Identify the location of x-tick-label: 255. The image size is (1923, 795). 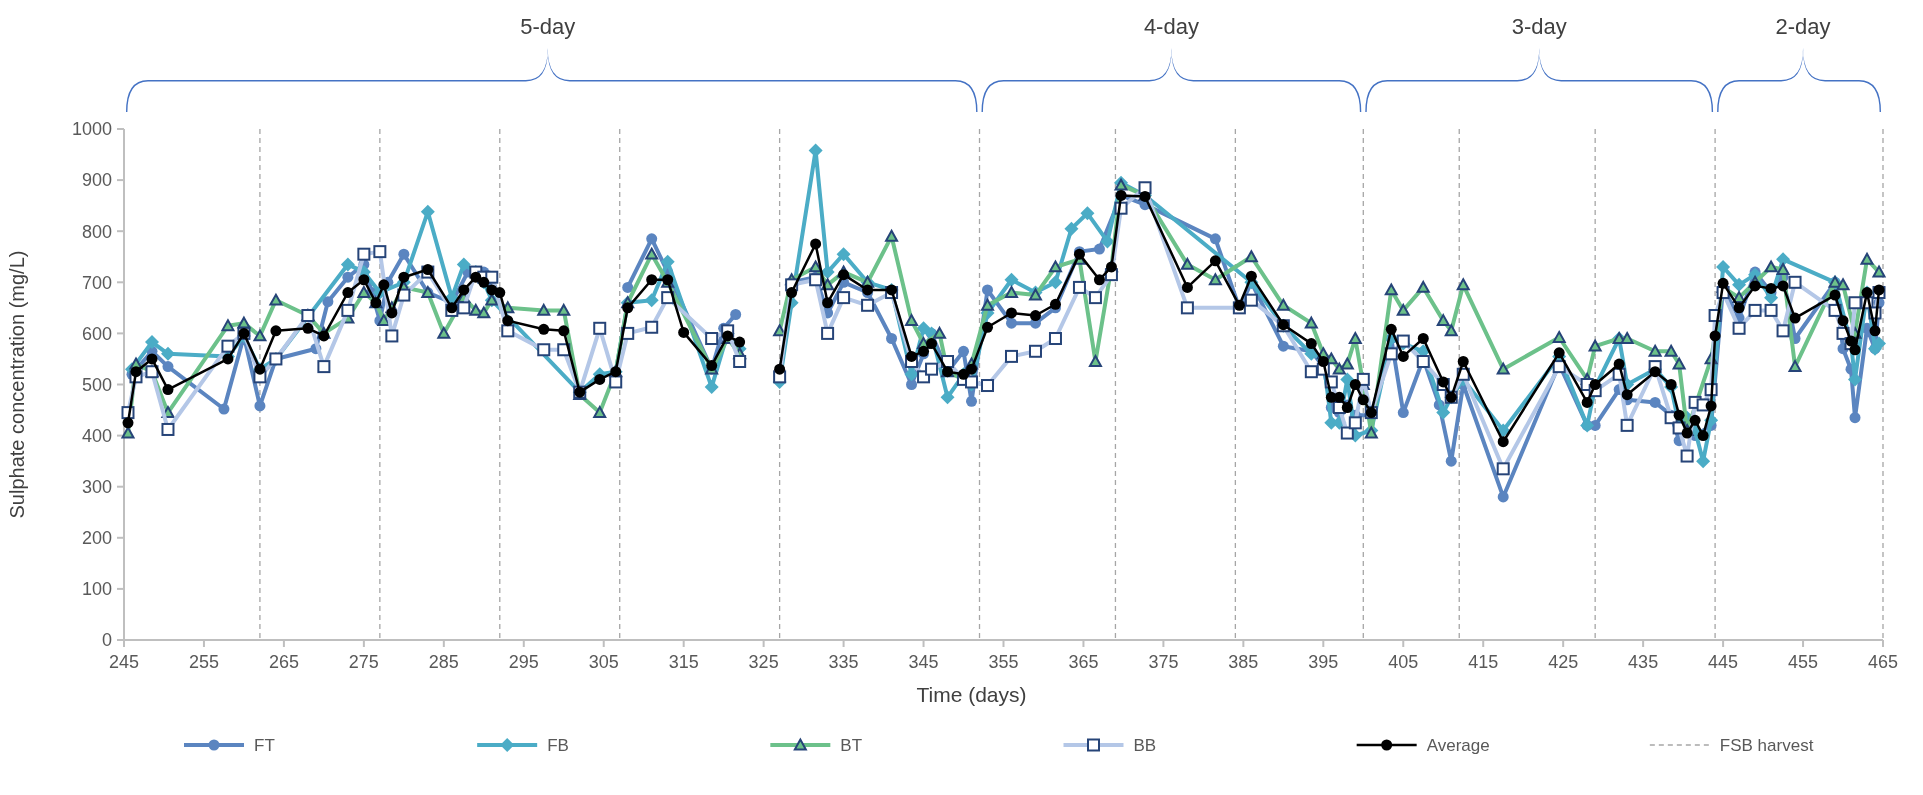
(203, 662).